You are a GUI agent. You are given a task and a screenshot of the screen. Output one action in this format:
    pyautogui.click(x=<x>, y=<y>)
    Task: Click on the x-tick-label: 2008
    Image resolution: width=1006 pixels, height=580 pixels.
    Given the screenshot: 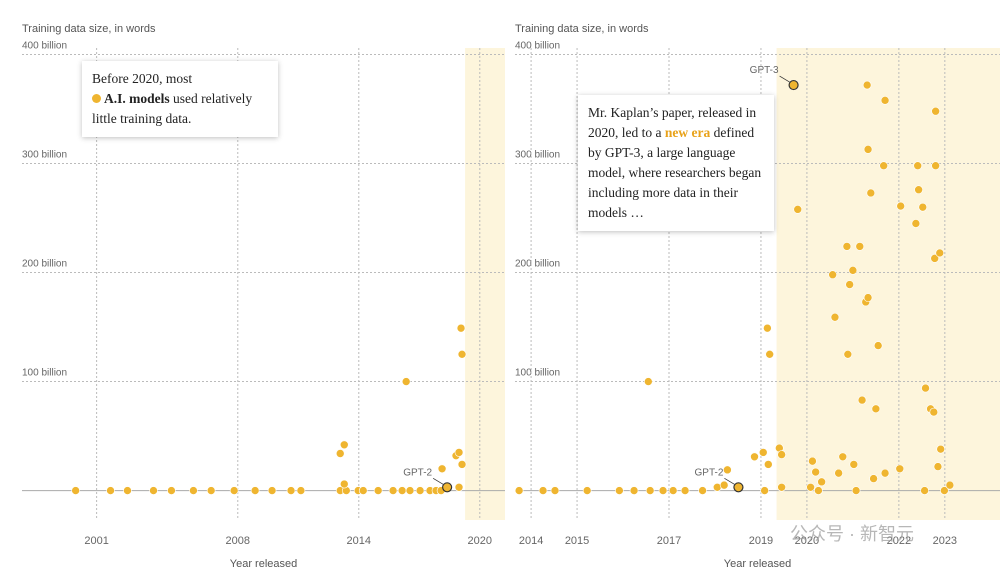 What is the action you would take?
    pyautogui.click(x=238, y=541)
    